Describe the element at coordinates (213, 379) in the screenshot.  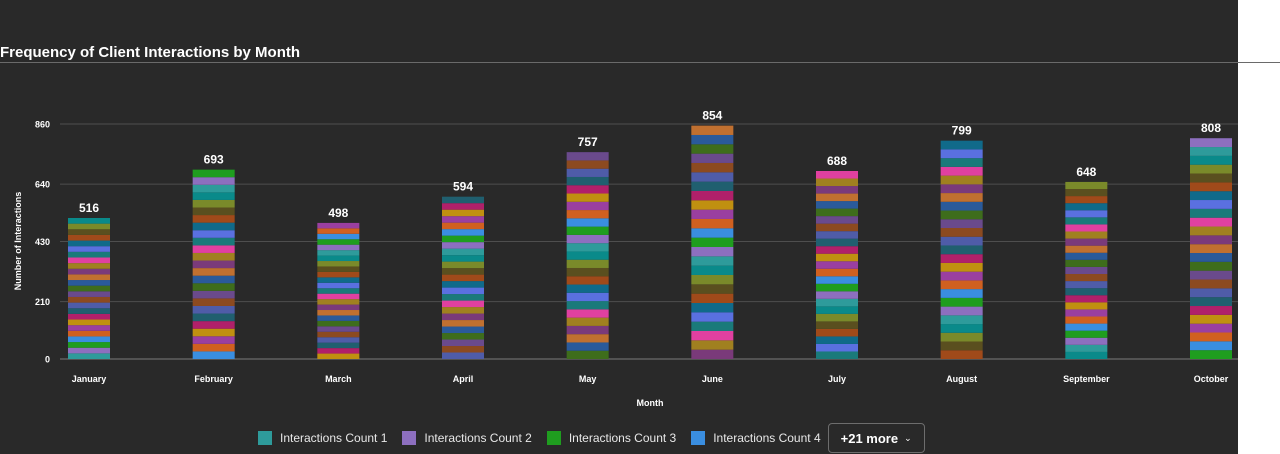
I see `x-tick-label: February` at that location.